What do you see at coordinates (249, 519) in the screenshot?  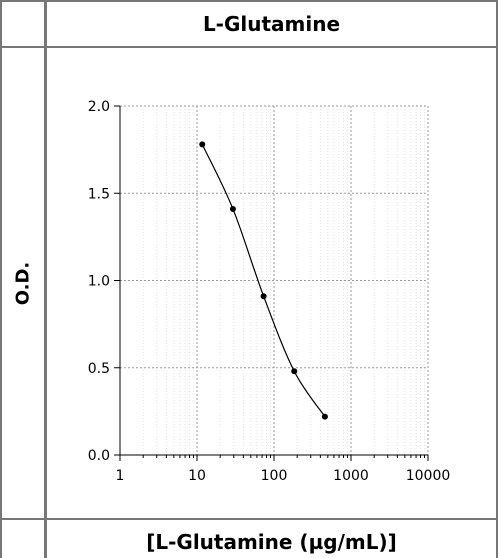 I see `footer-divider` at bounding box center [249, 519].